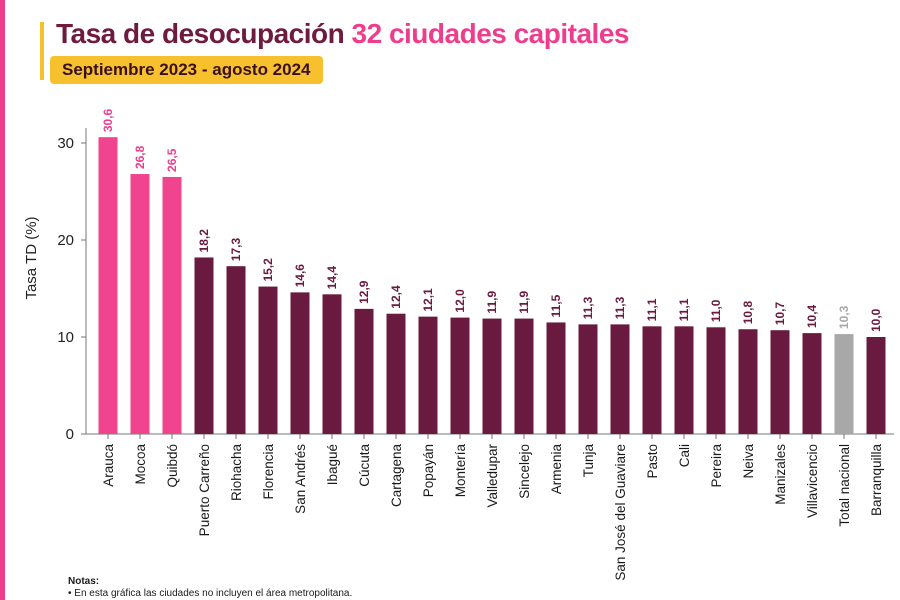 The height and width of the screenshot is (600, 900). What do you see at coordinates (42, 51) in the screenshot?
I see `title-accent-bar` at bounding box center [42, 51].